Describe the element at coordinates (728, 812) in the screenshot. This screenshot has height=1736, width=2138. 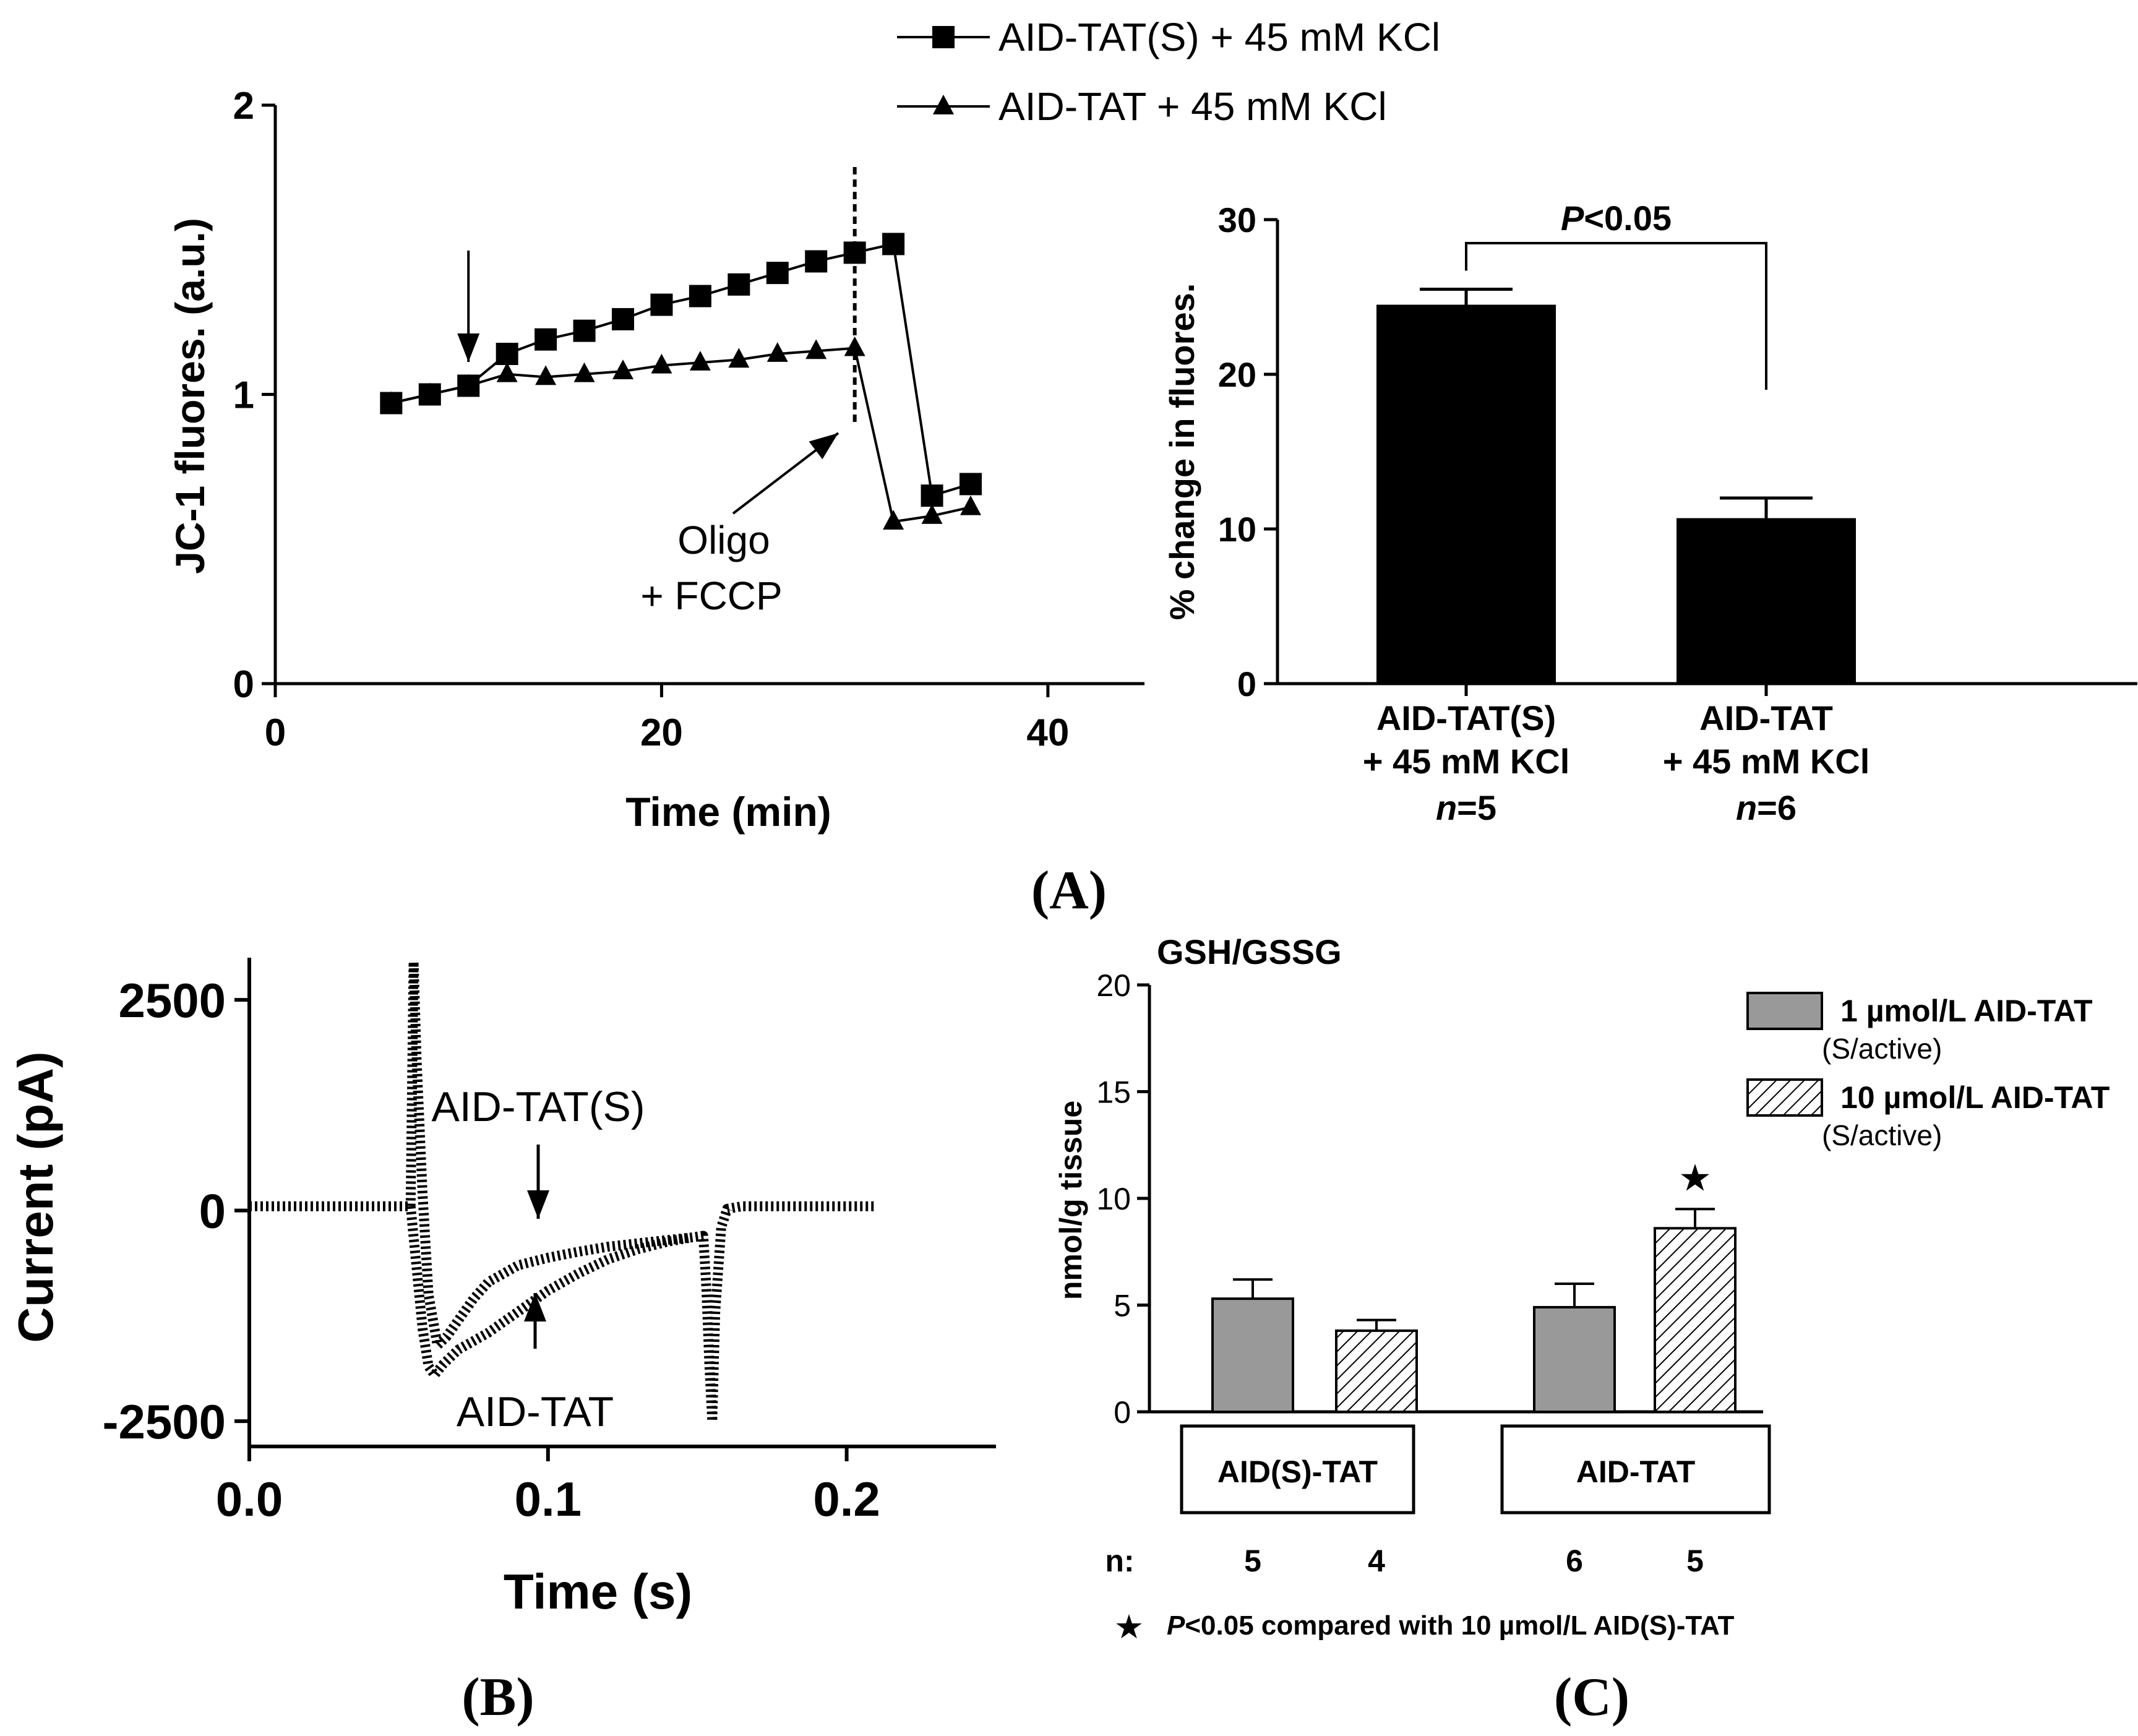
I see `x-axis-label: Time (min)` at that location.